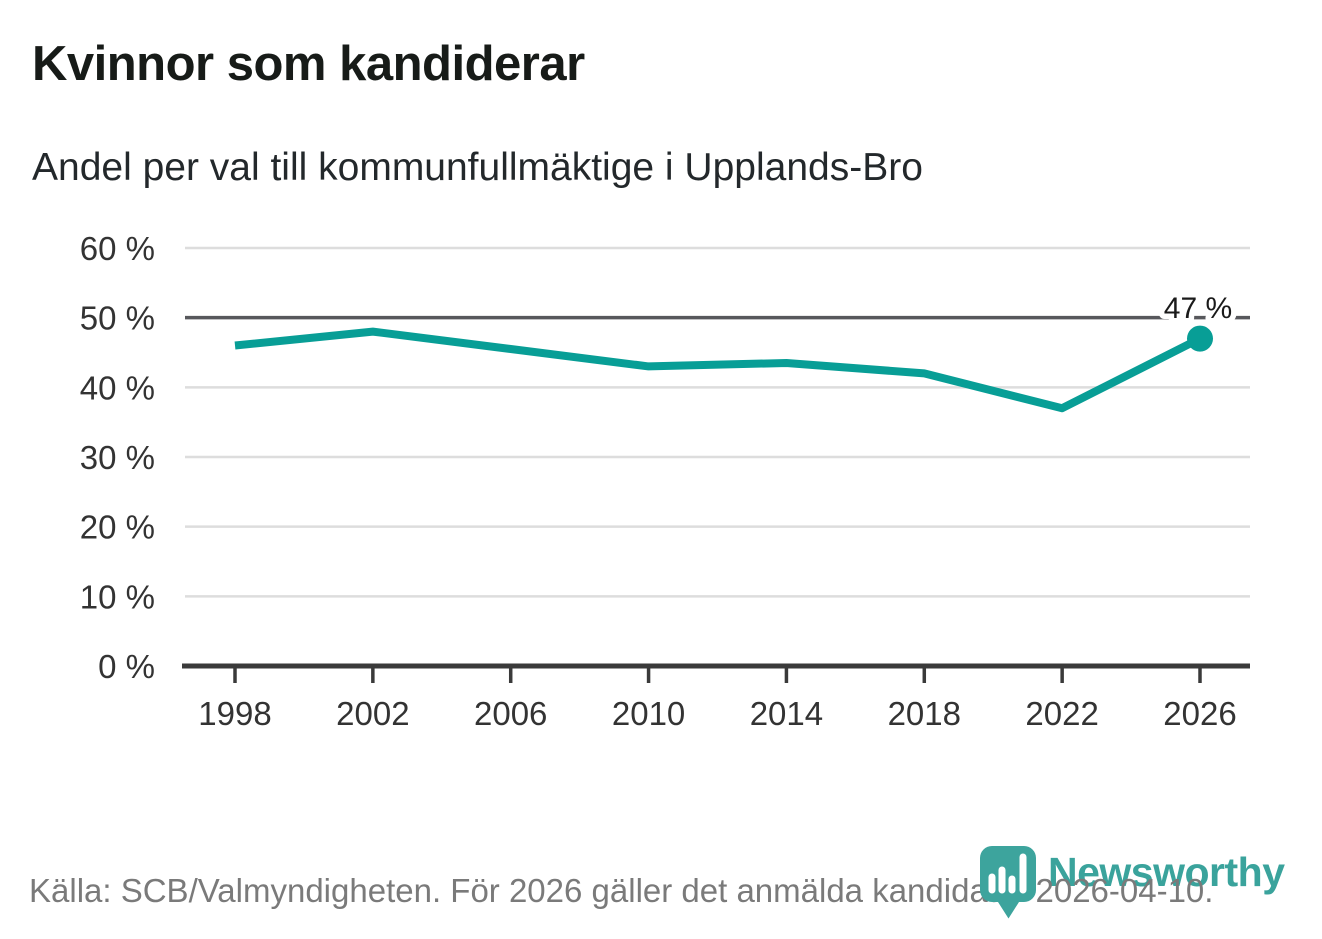 This screenshot has height=939, width=1322. Describe the element at coordinates (234, 713) in the screenshot. I see `svg-text: 1998` at that location.